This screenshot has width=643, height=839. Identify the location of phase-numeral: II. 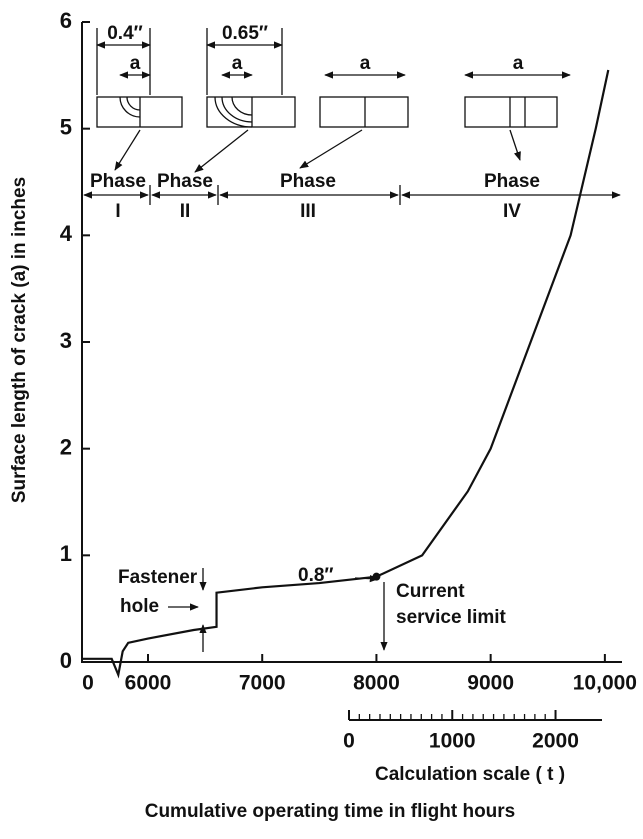
(185, 211).